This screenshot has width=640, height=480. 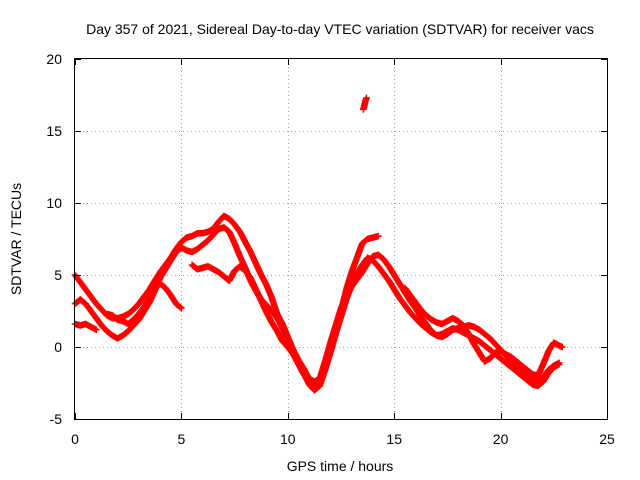 I want to click on x-tick-label: 0, so click(x=75, y=439).